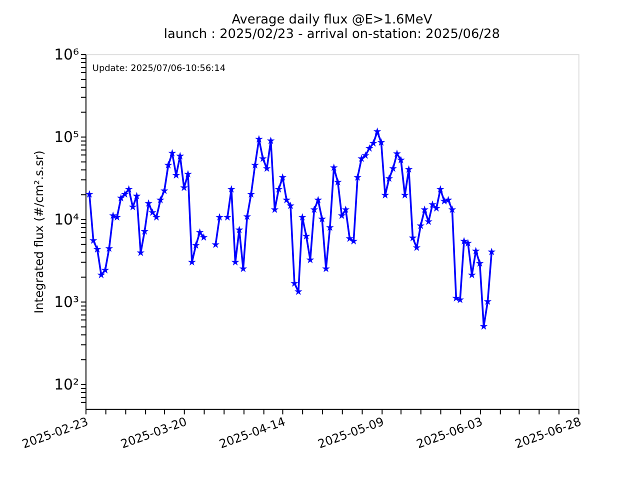 The width and height of the screenshot is (640, 480). I want to click on y-axis-title: Integrated flux (#/cm².s.sr), so click(39, 232).